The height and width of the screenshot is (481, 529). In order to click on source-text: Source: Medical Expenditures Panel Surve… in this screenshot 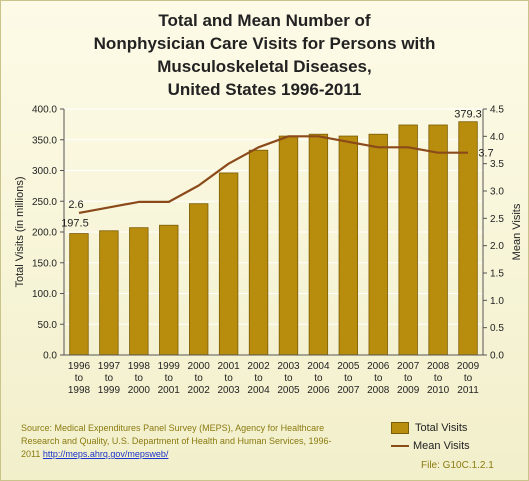, I will do `click(176, 441)`.